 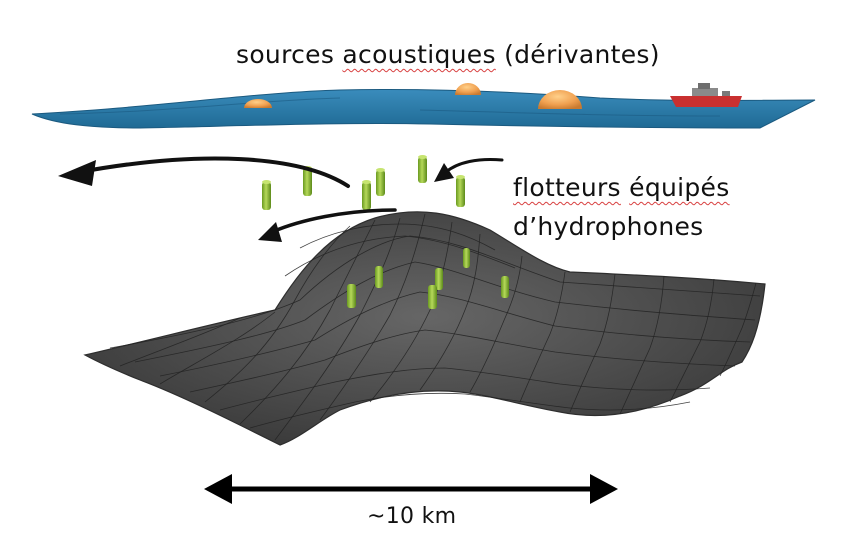 I want to click on scale-label: ~10 km, so click(x=412, y=516).